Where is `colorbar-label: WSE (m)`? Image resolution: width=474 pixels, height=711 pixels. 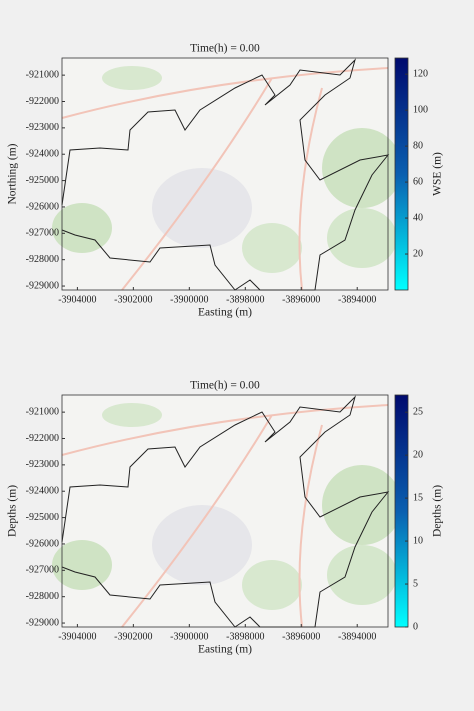 colorbar-label: WSE (m) is located at coordinates (438, 174).